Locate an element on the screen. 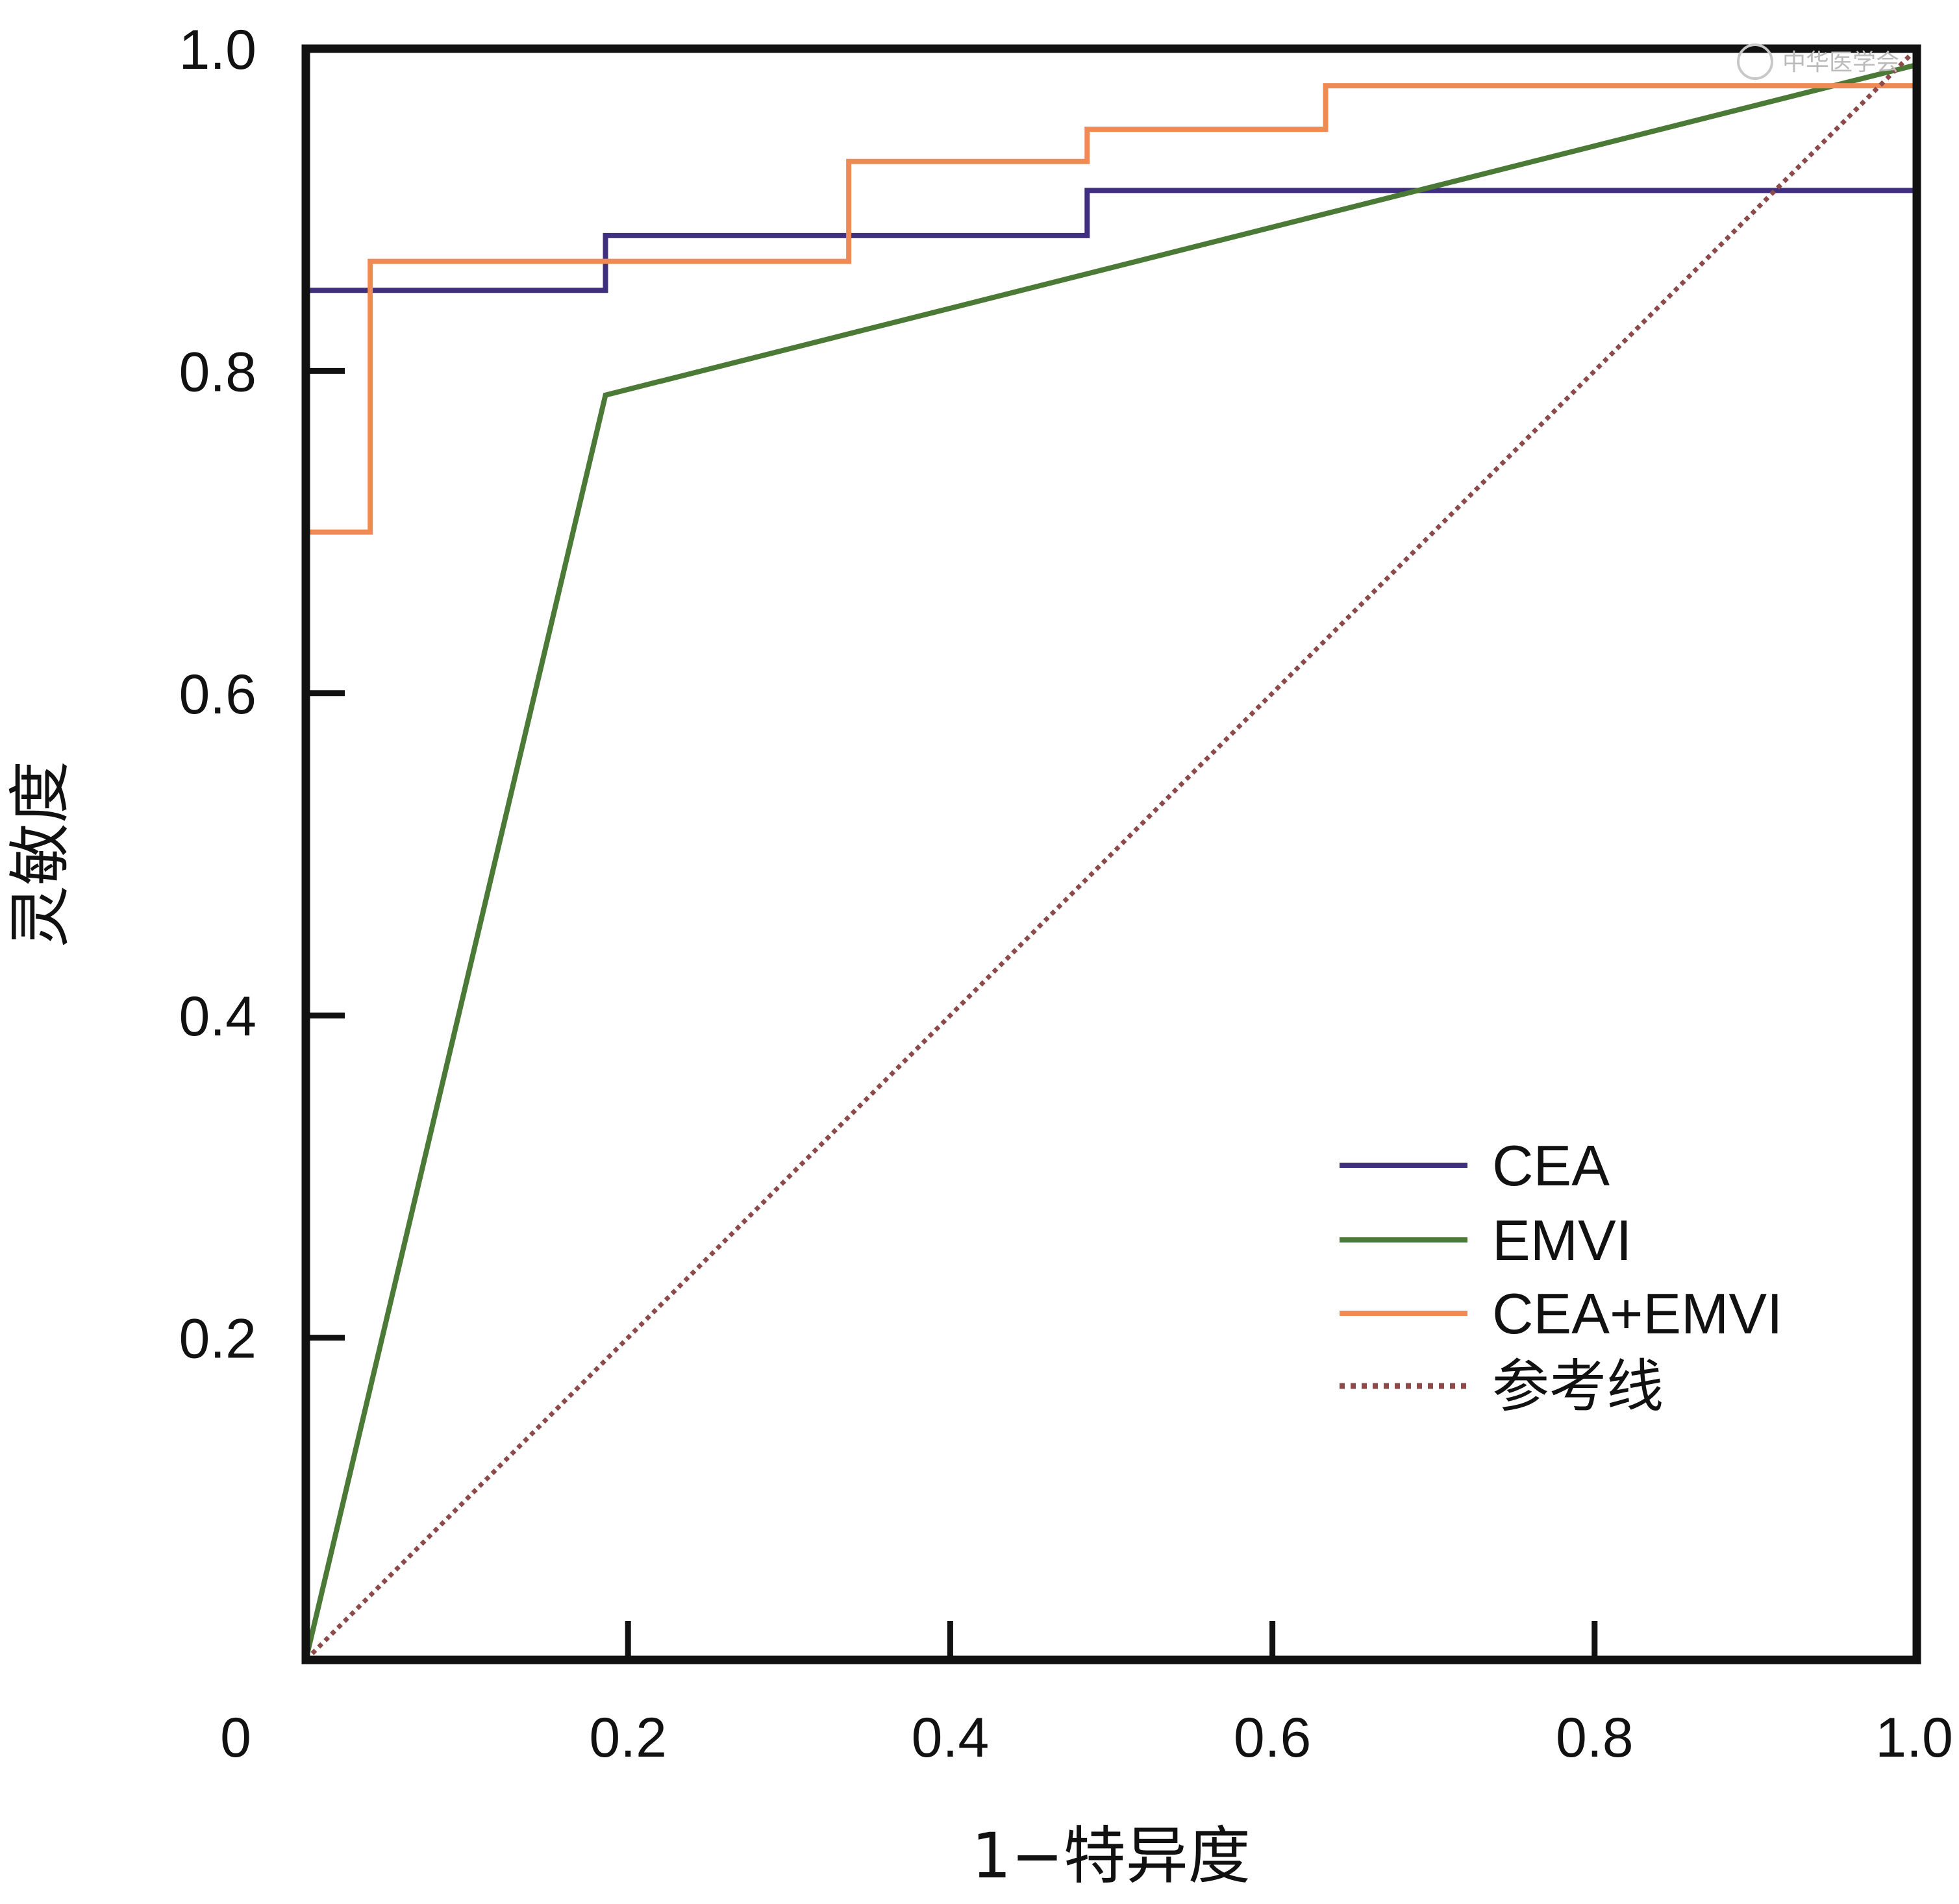 Image resolution: width=1959 pixels, height=1904 pixels. legend-label-2: CEA+EMVI is located at coordinates (1637, 1314).